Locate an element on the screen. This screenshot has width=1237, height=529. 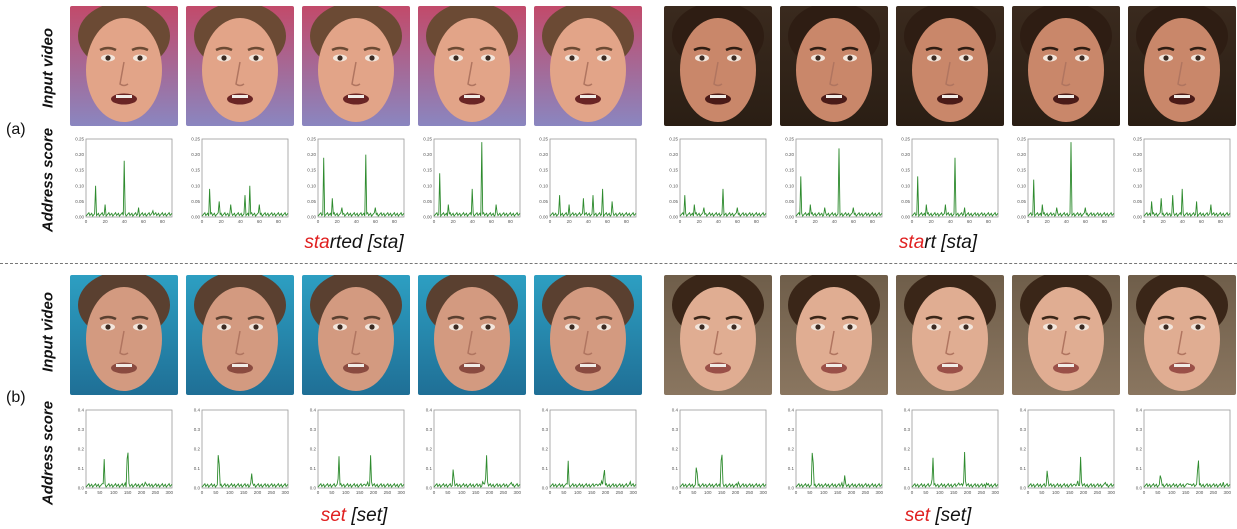
address-score-plot-a-1-2: 0.00 0.05 0.10 0.15 0.20 0.25 0 20 40 60 80 is located at coordinates (949, 181).